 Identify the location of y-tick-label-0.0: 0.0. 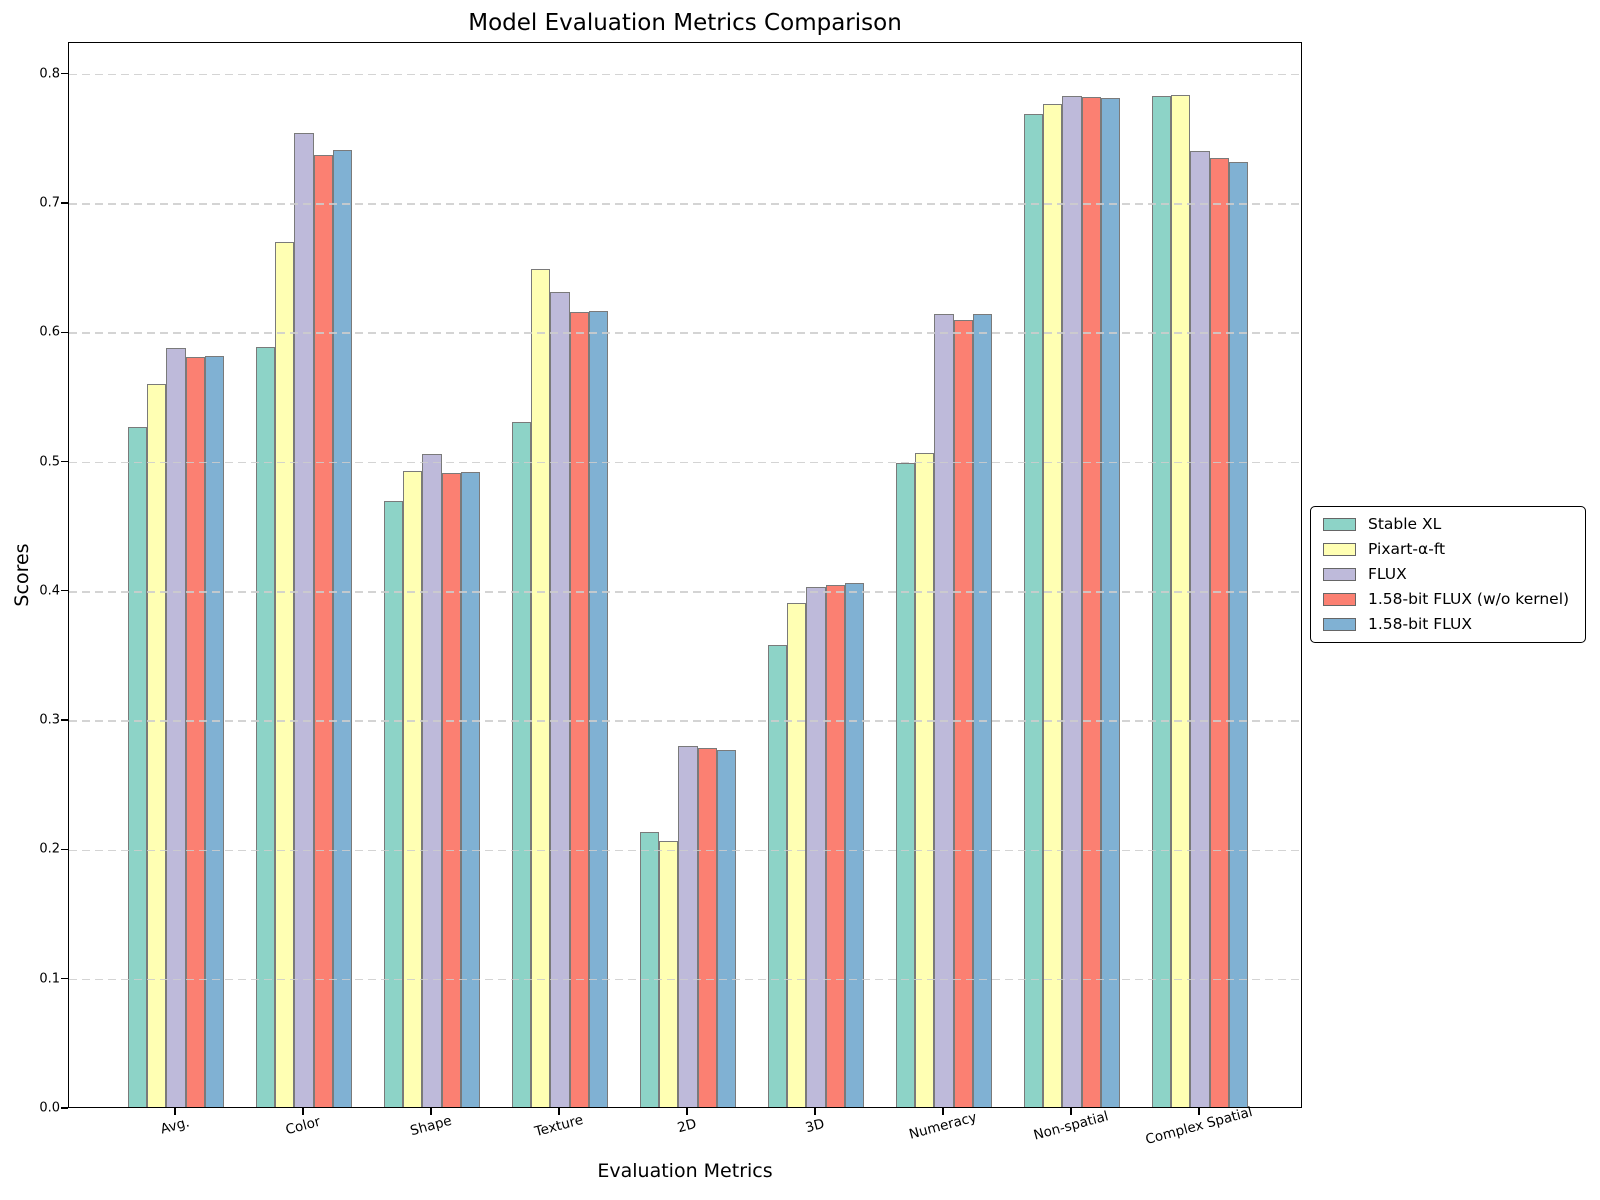
(49, 1108).